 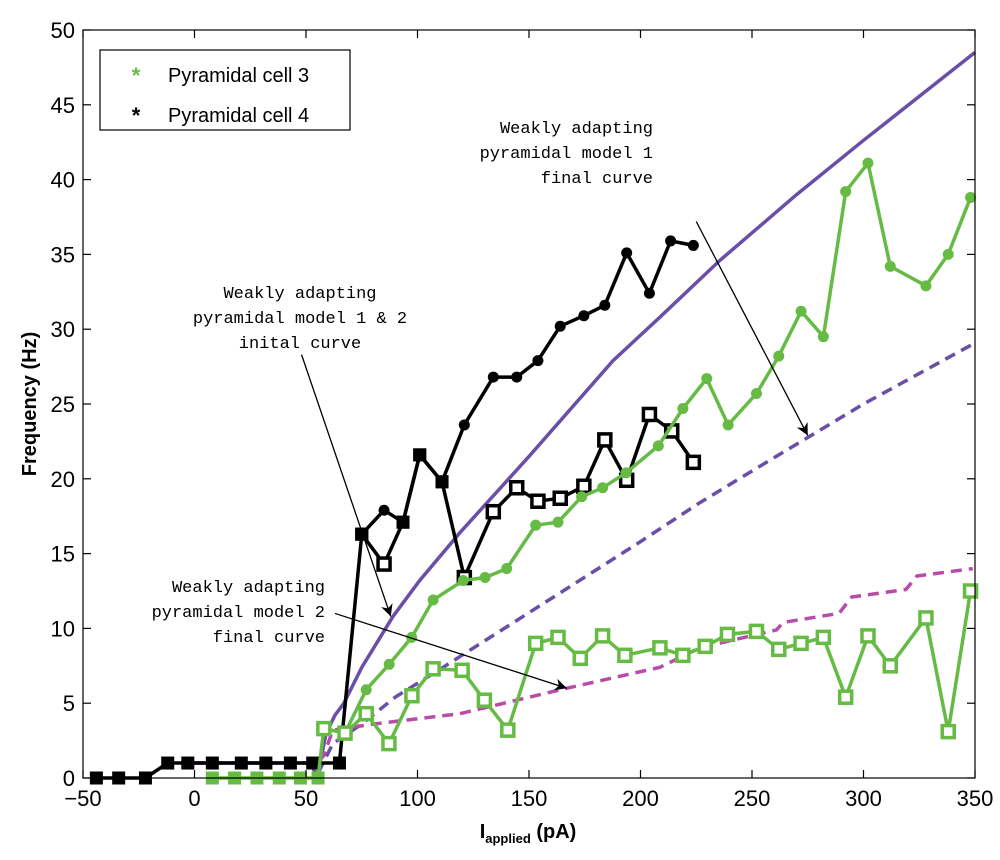 I want to click on y-tick-label: 30, so click(x=63, y=329).